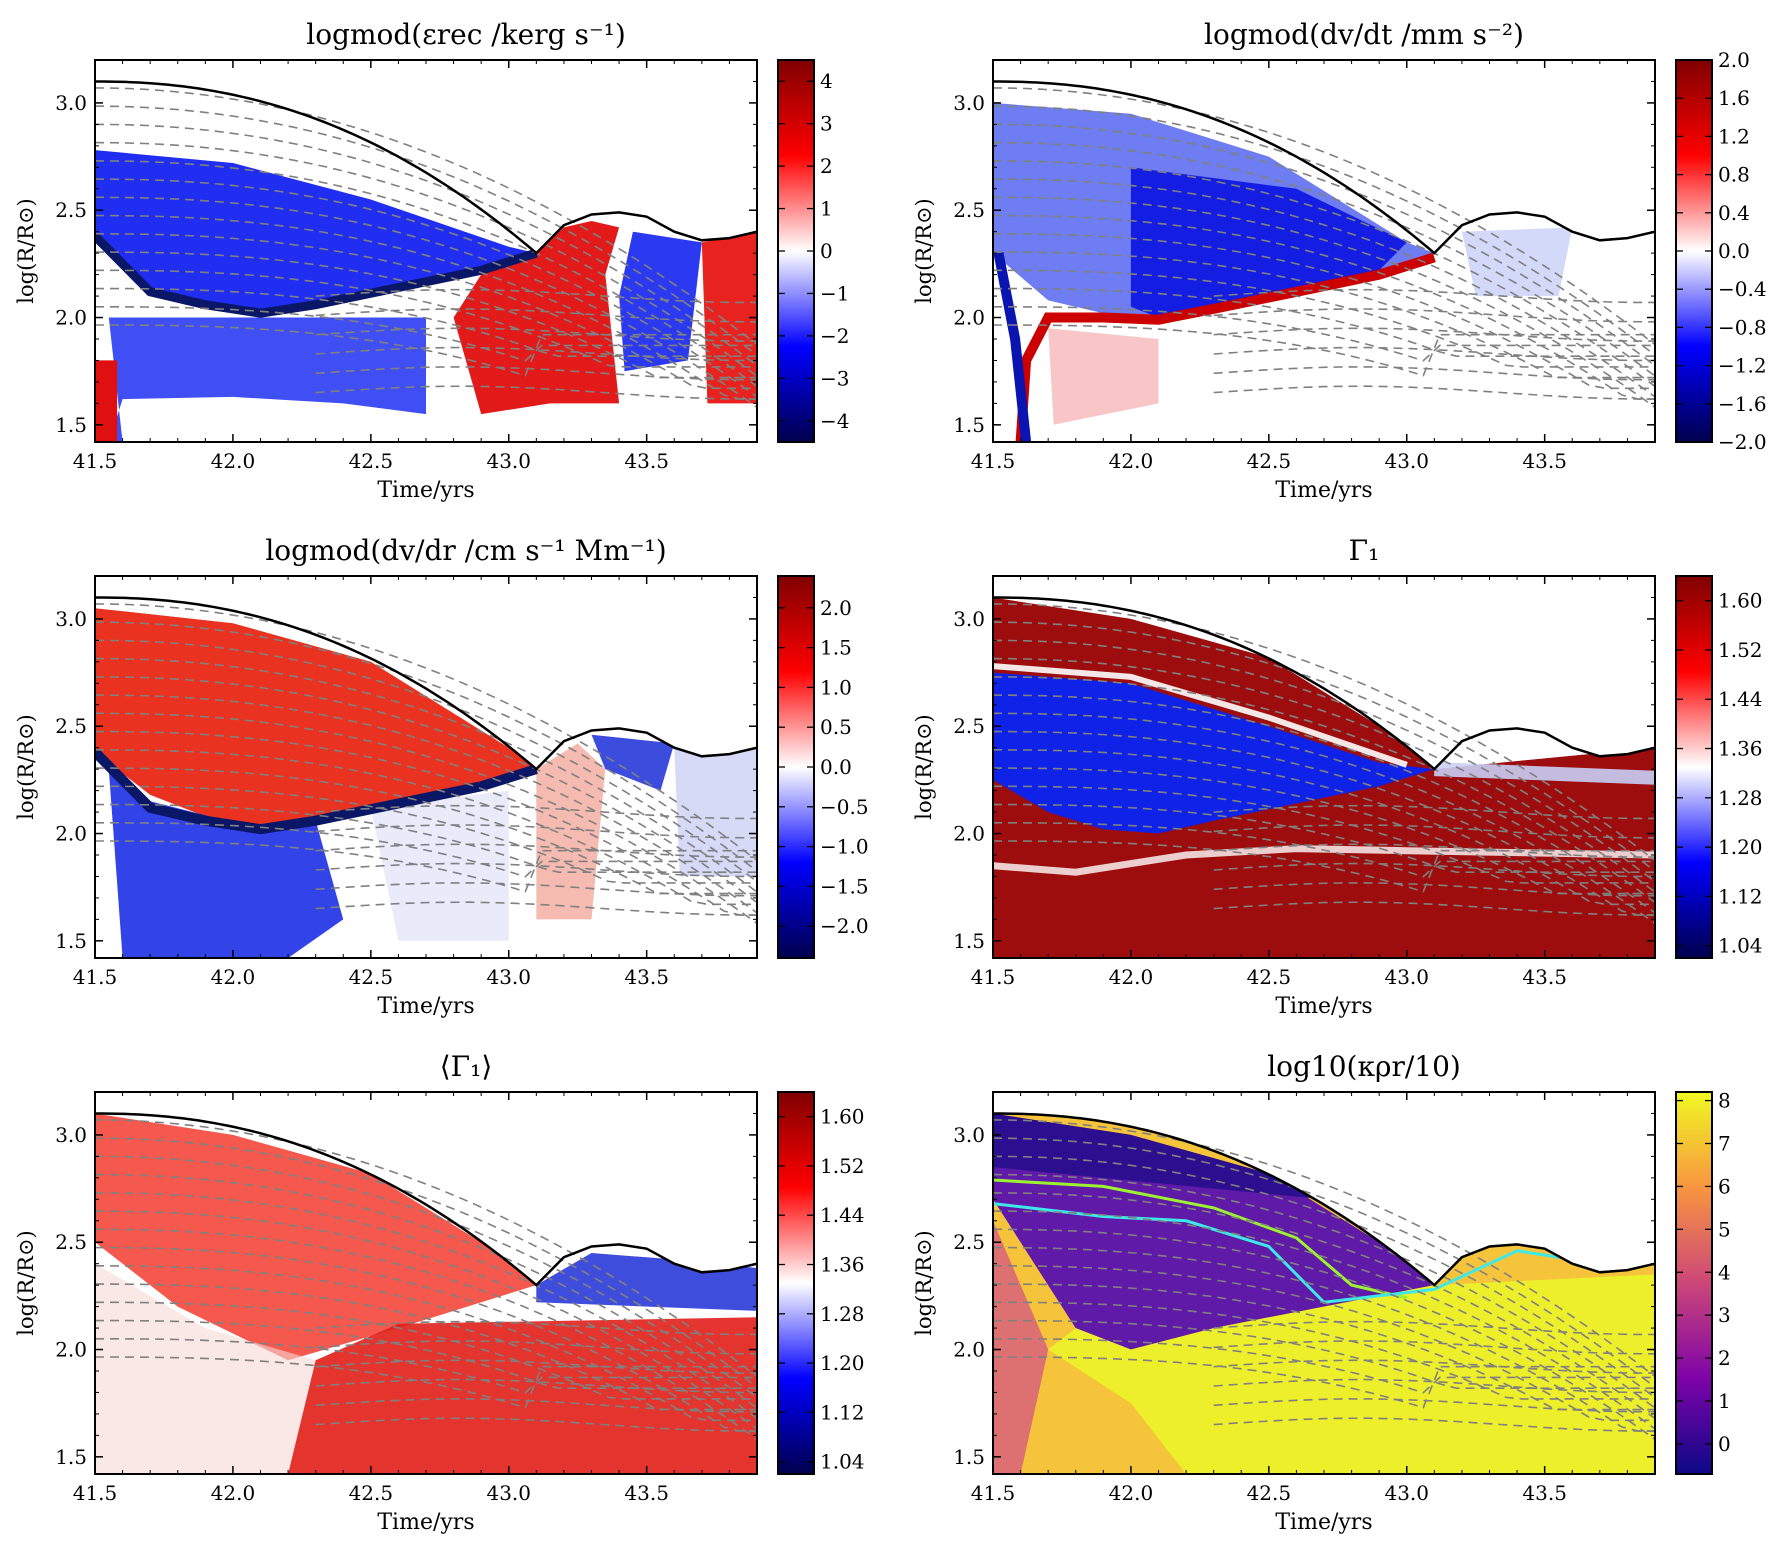  Describe the element at coordinates (842, 1363) in the screenshot. I see `colorbar-tick-label: 1.20` at that location.